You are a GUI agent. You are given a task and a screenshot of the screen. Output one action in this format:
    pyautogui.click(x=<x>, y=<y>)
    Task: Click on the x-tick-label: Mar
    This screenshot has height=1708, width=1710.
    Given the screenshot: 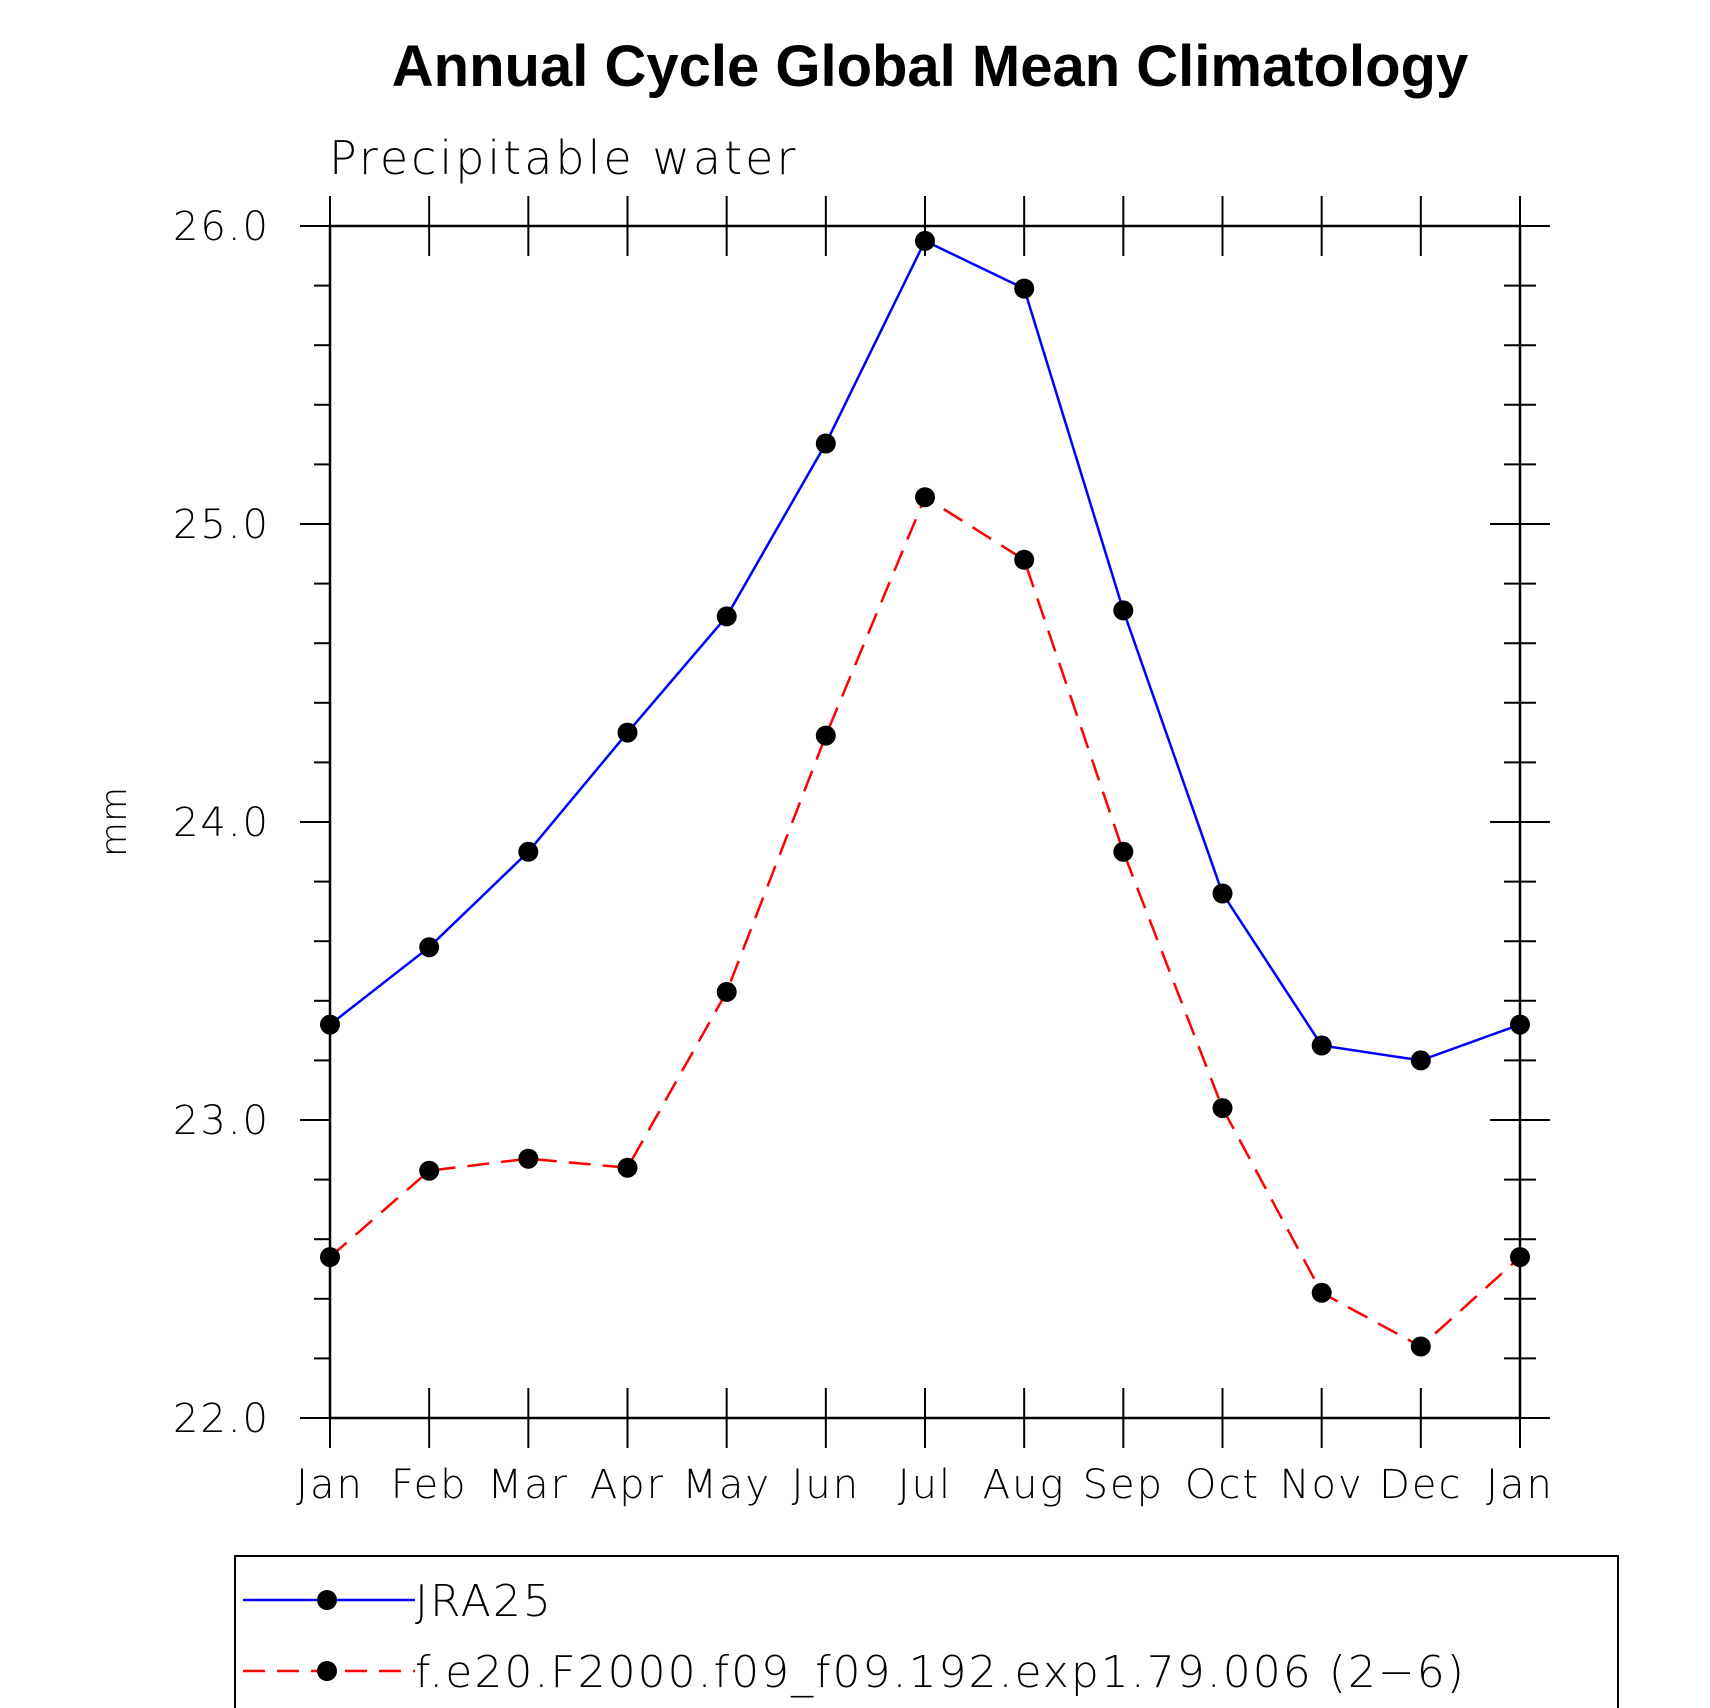 What is the action you would take?
    pyautogui.click(x=528, y=1485)
    